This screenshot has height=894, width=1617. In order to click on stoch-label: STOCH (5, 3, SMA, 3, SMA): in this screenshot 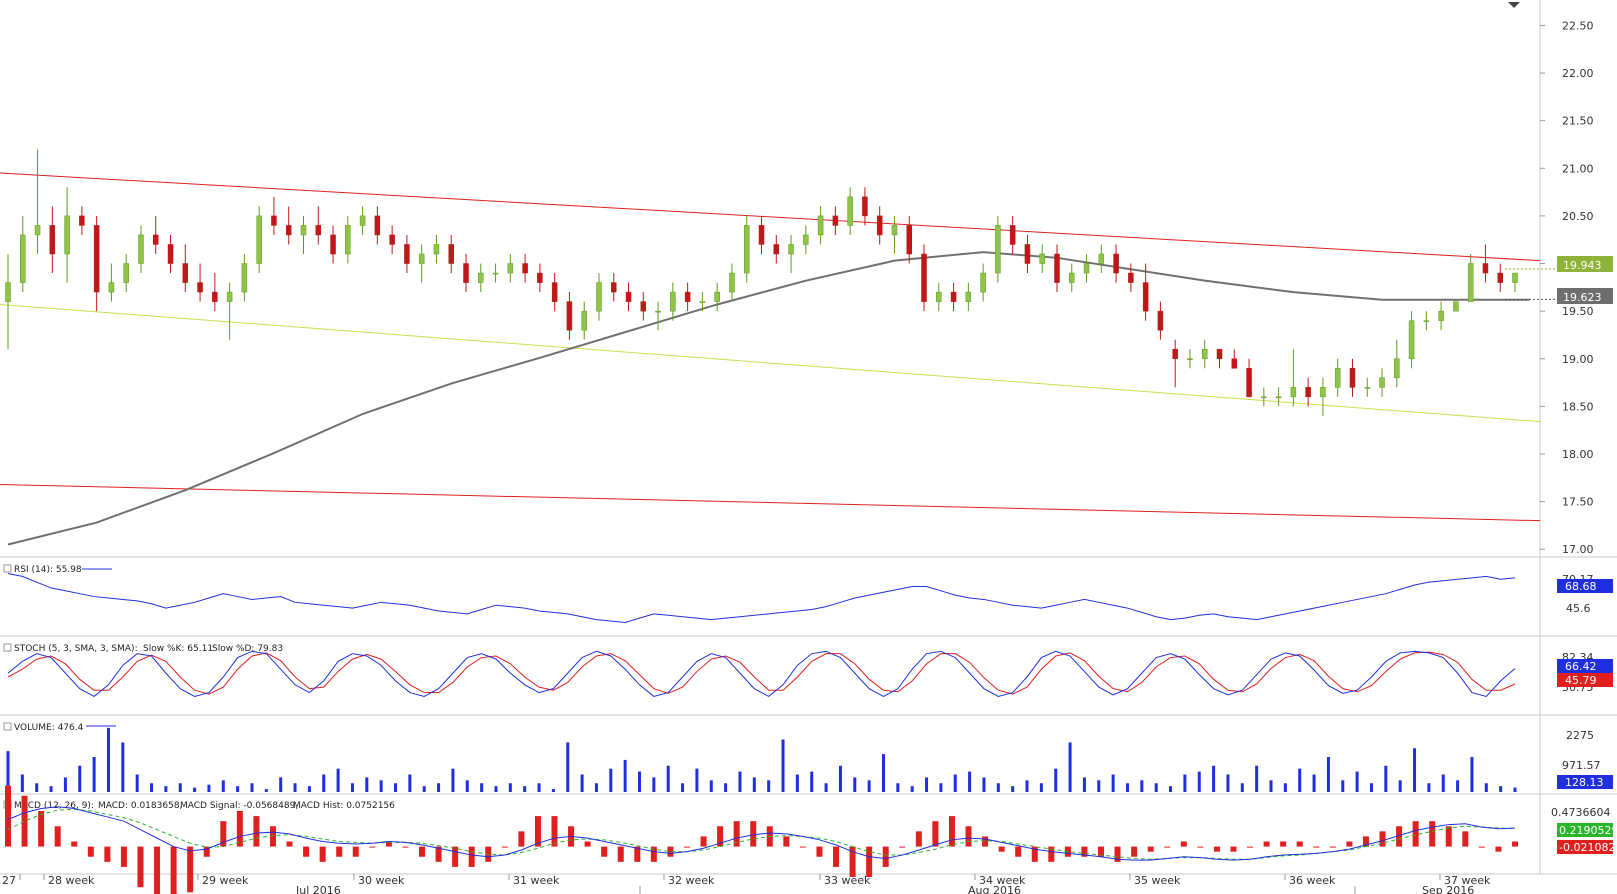, I will do `click(76, 649)`.